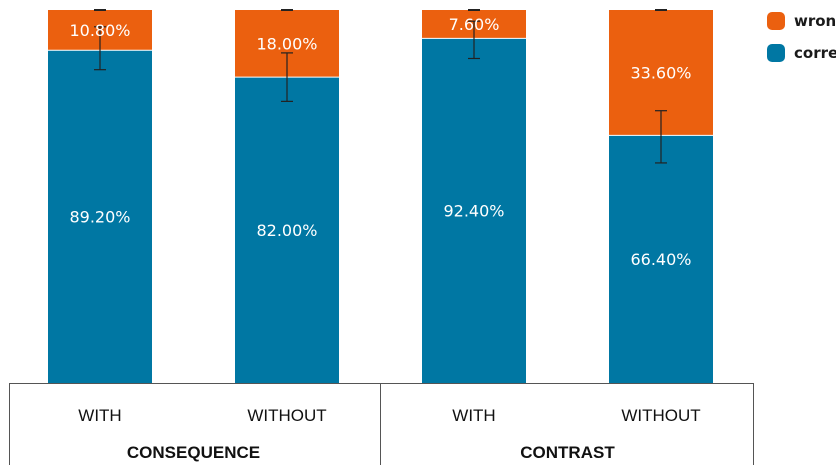 The image size is (836, 465). I want to click on data-label-wrong-1: 18.00%, so click(286, 44).